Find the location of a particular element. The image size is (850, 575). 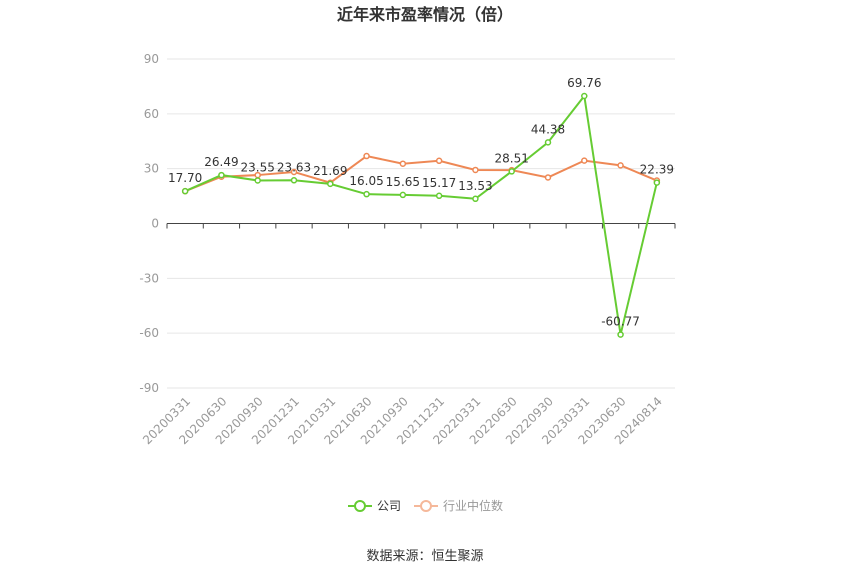

data-label: 15.17 is located at coordinates (439, 183).